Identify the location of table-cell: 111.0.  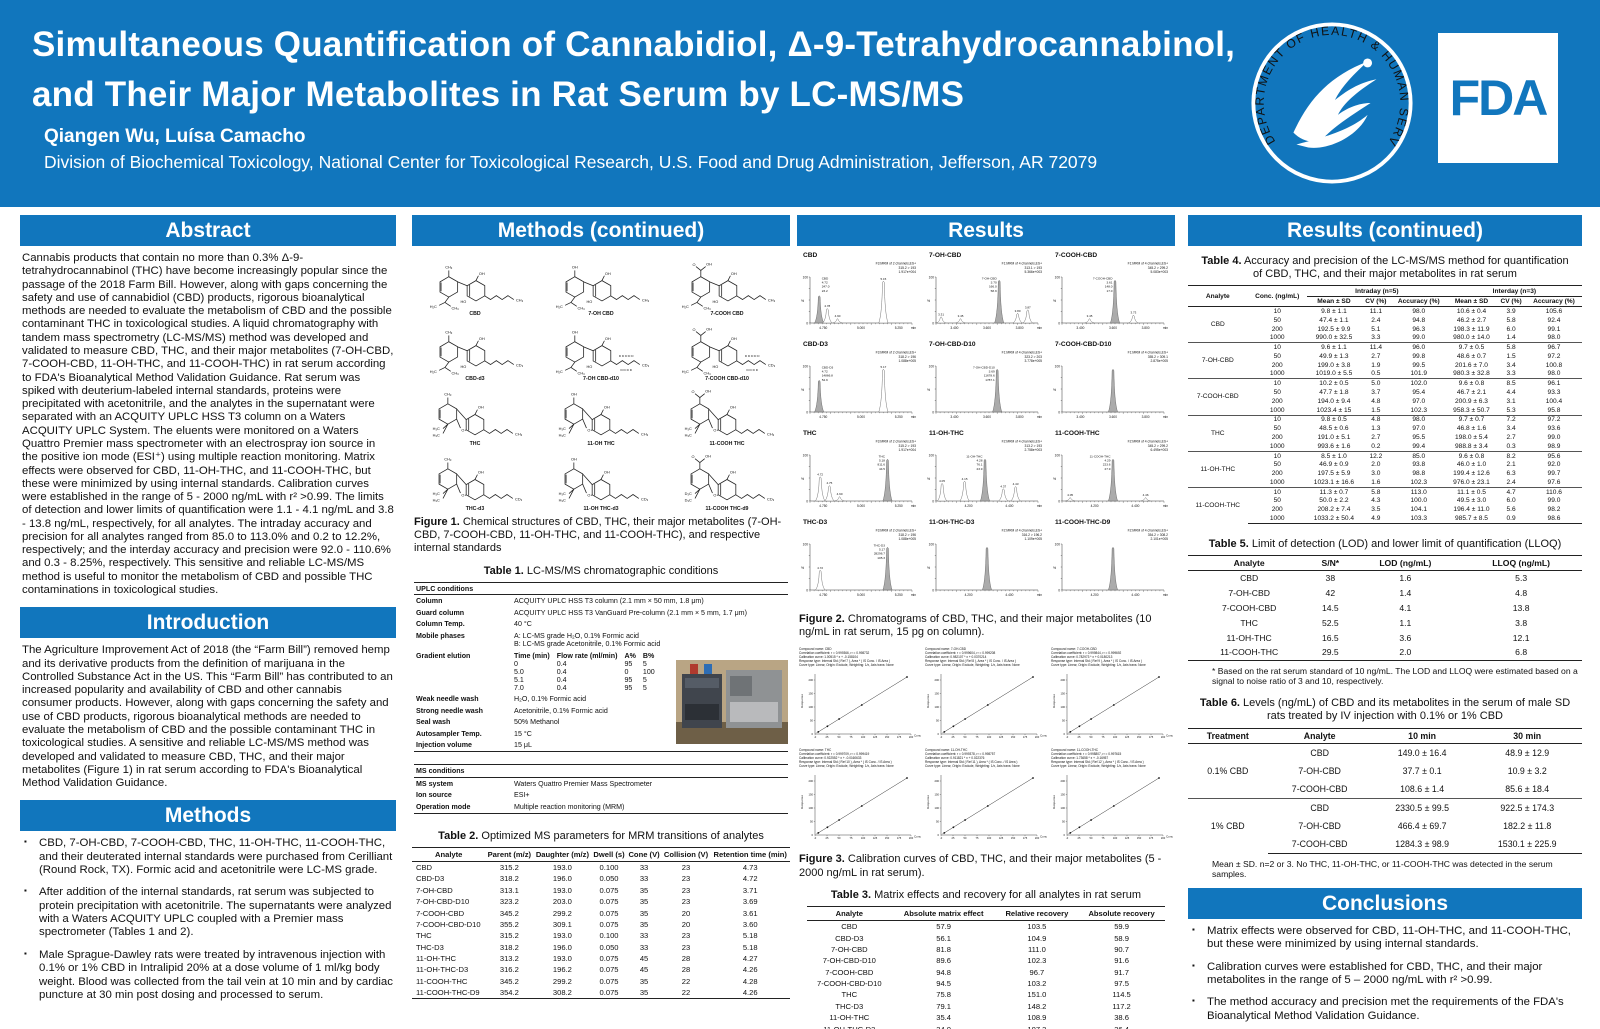
(1036, 949).